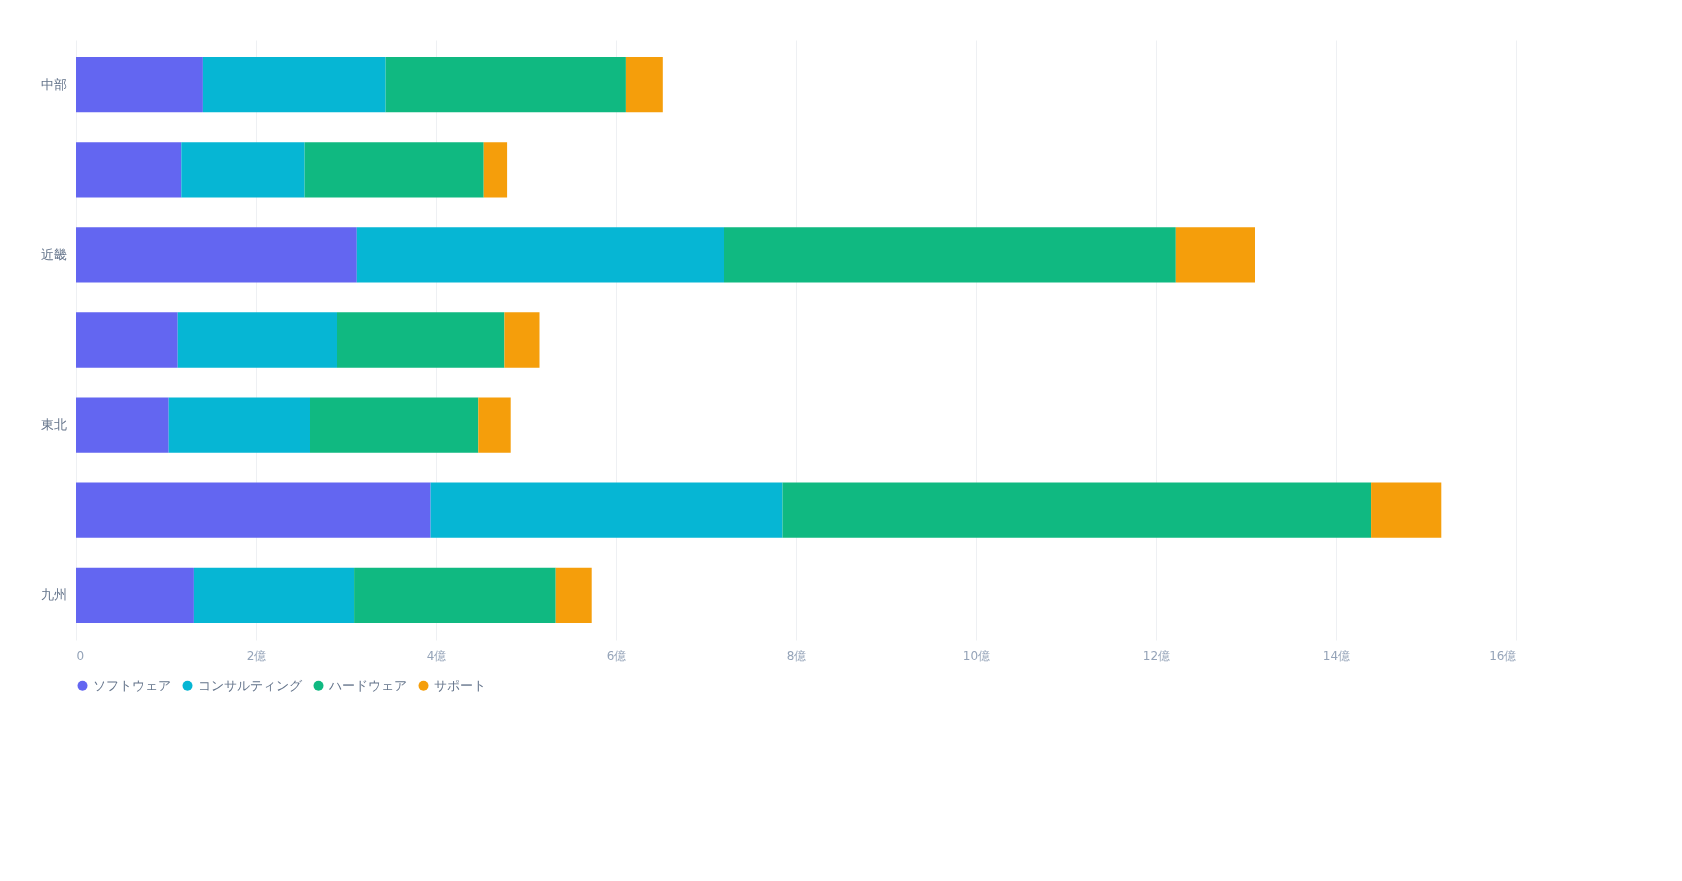  What do you see at coordinates (53, 84) in the screenshot?
I see `y-tick-label: 中部` at bounding box center [53, 84].